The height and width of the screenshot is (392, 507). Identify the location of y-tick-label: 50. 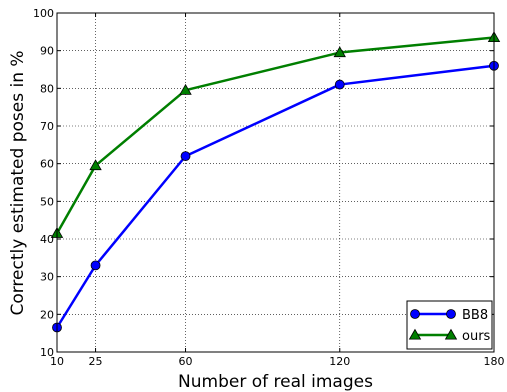
(47, 201).